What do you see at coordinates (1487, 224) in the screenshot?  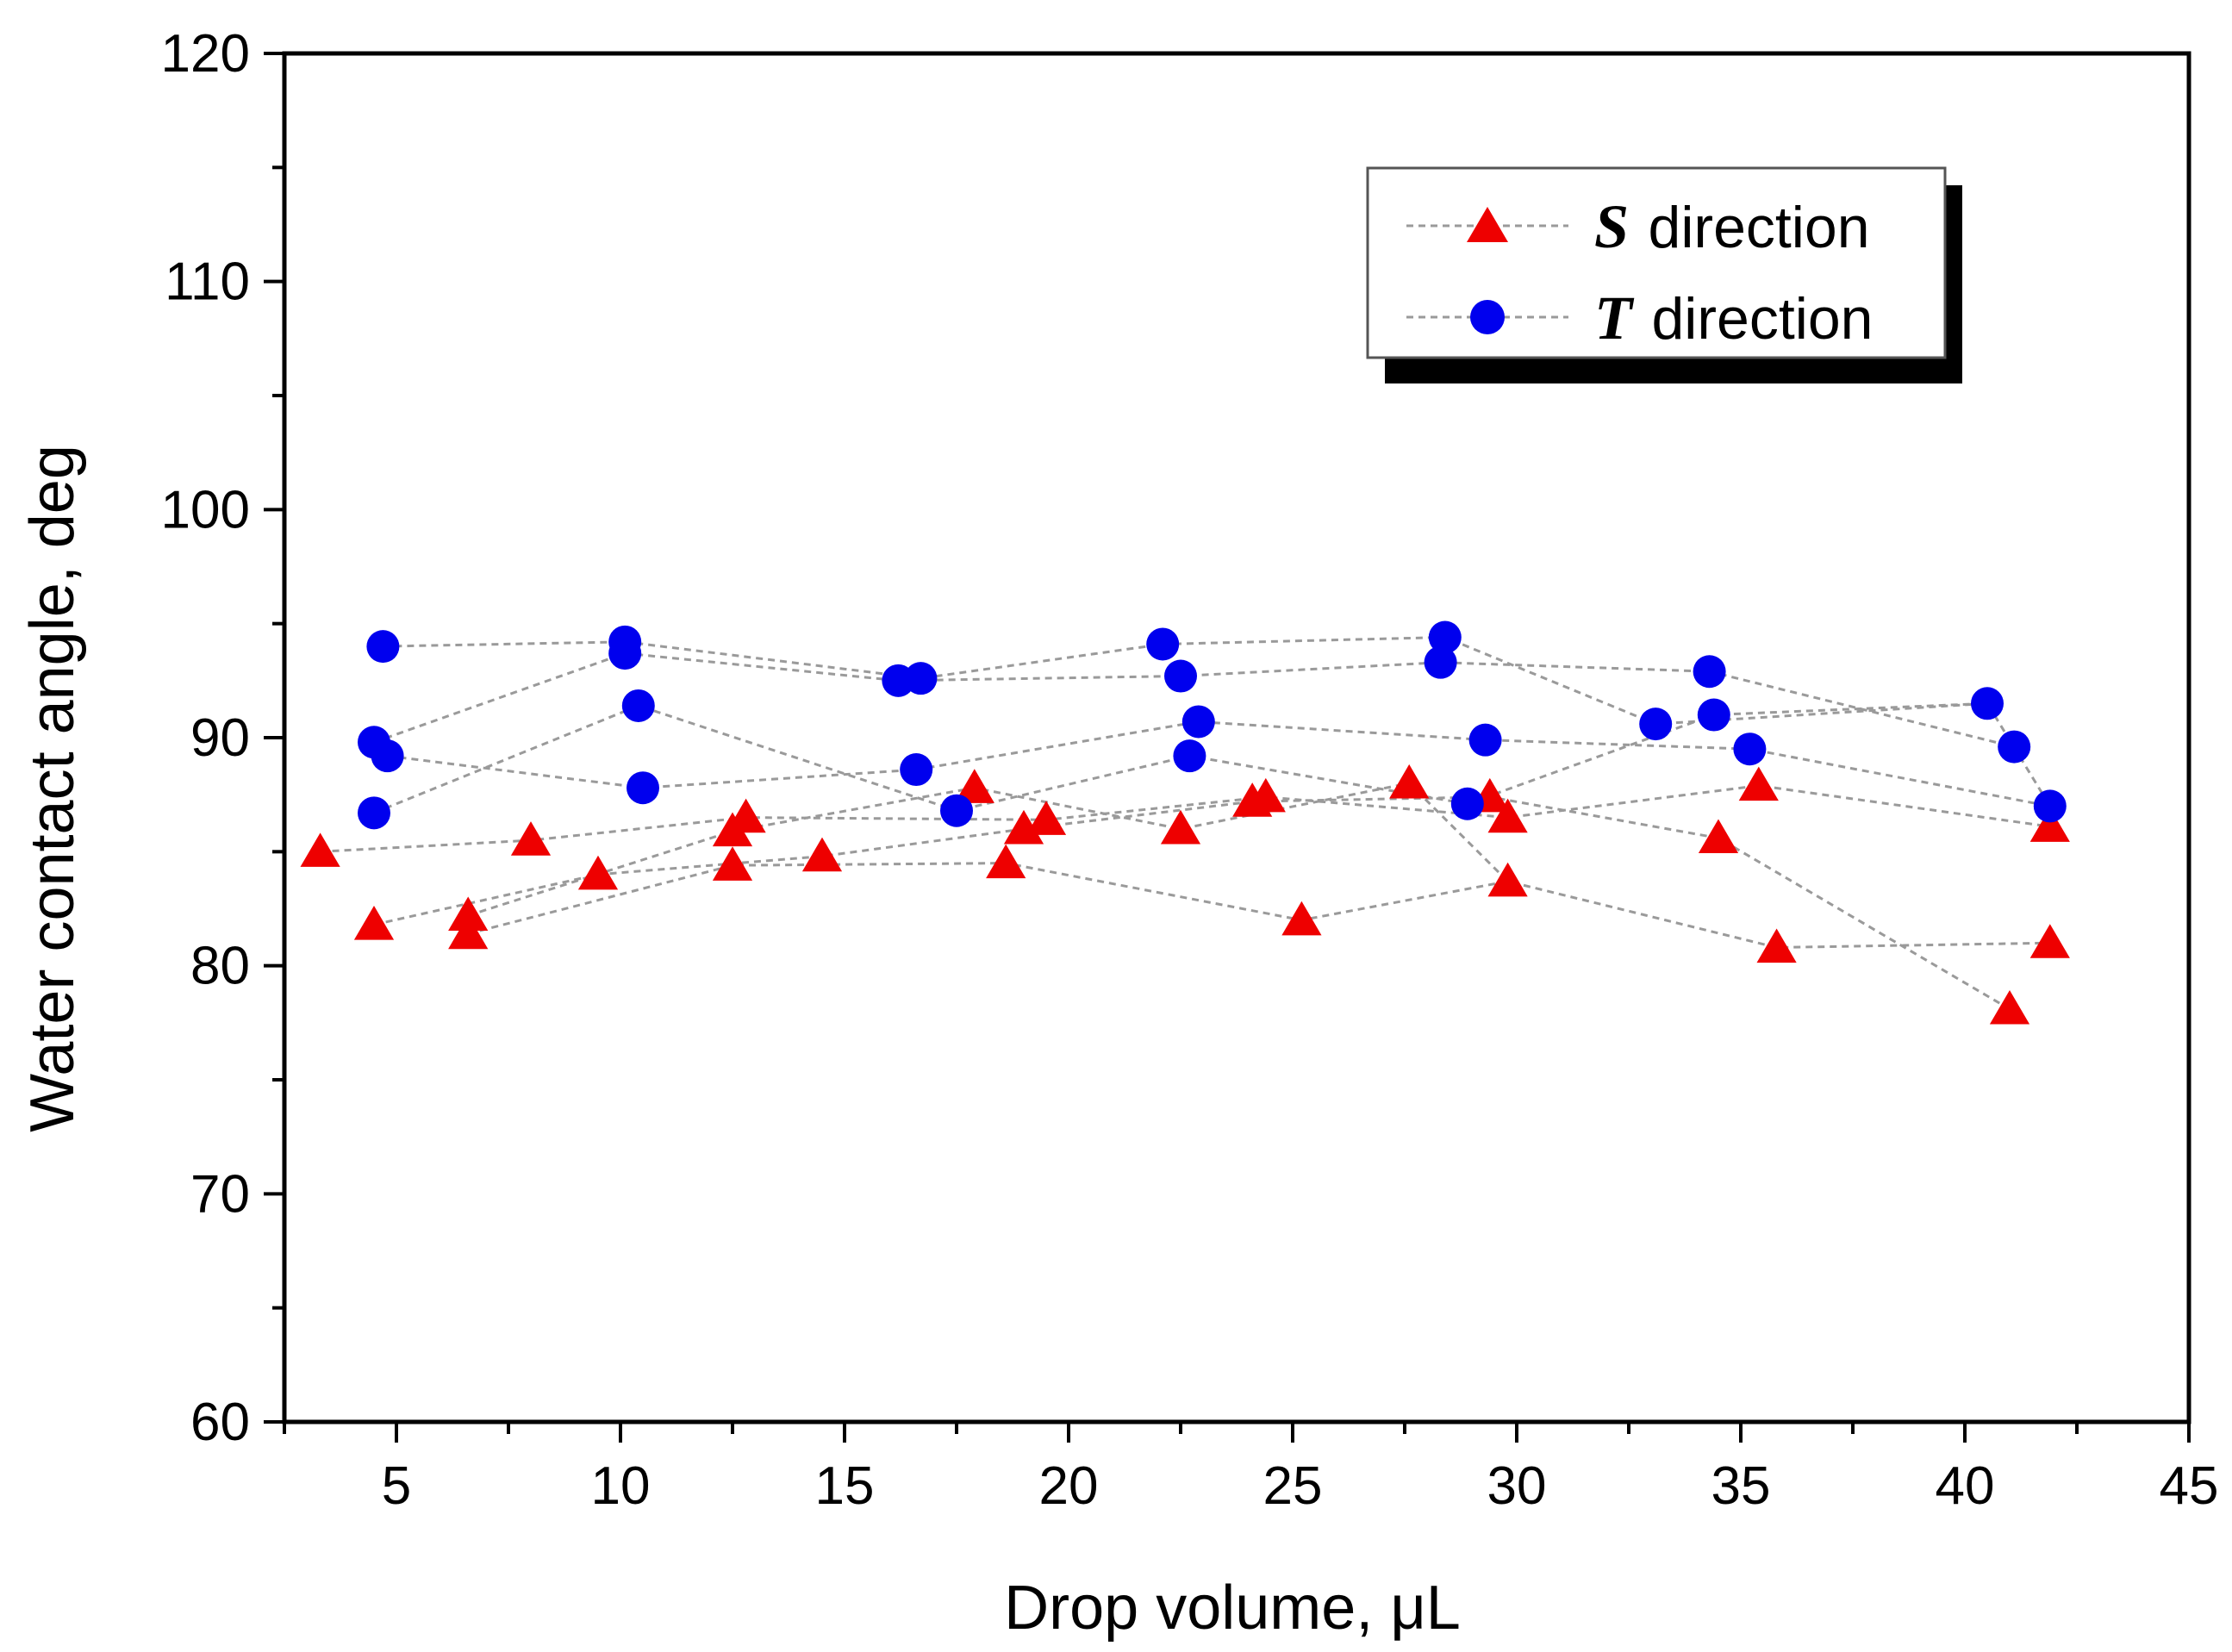 I see `legend-marker-triangle` at bounding box center [1487, 224].